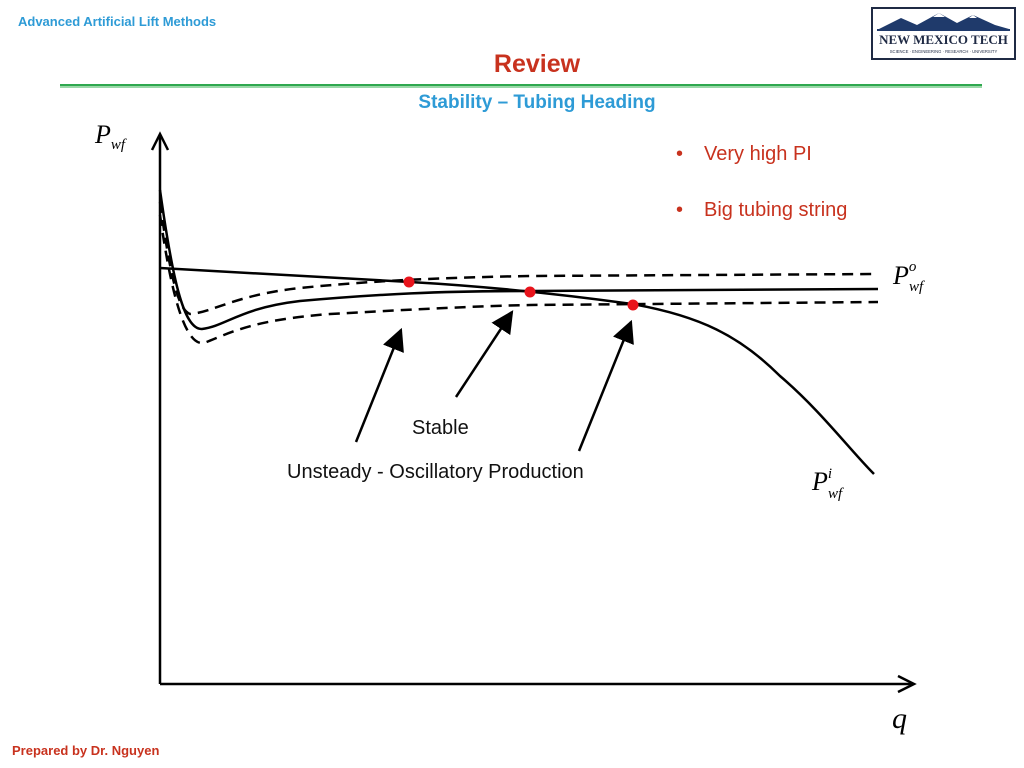  I want to click on bullet-very-high-pi: Very high PI, so click(761, 154).